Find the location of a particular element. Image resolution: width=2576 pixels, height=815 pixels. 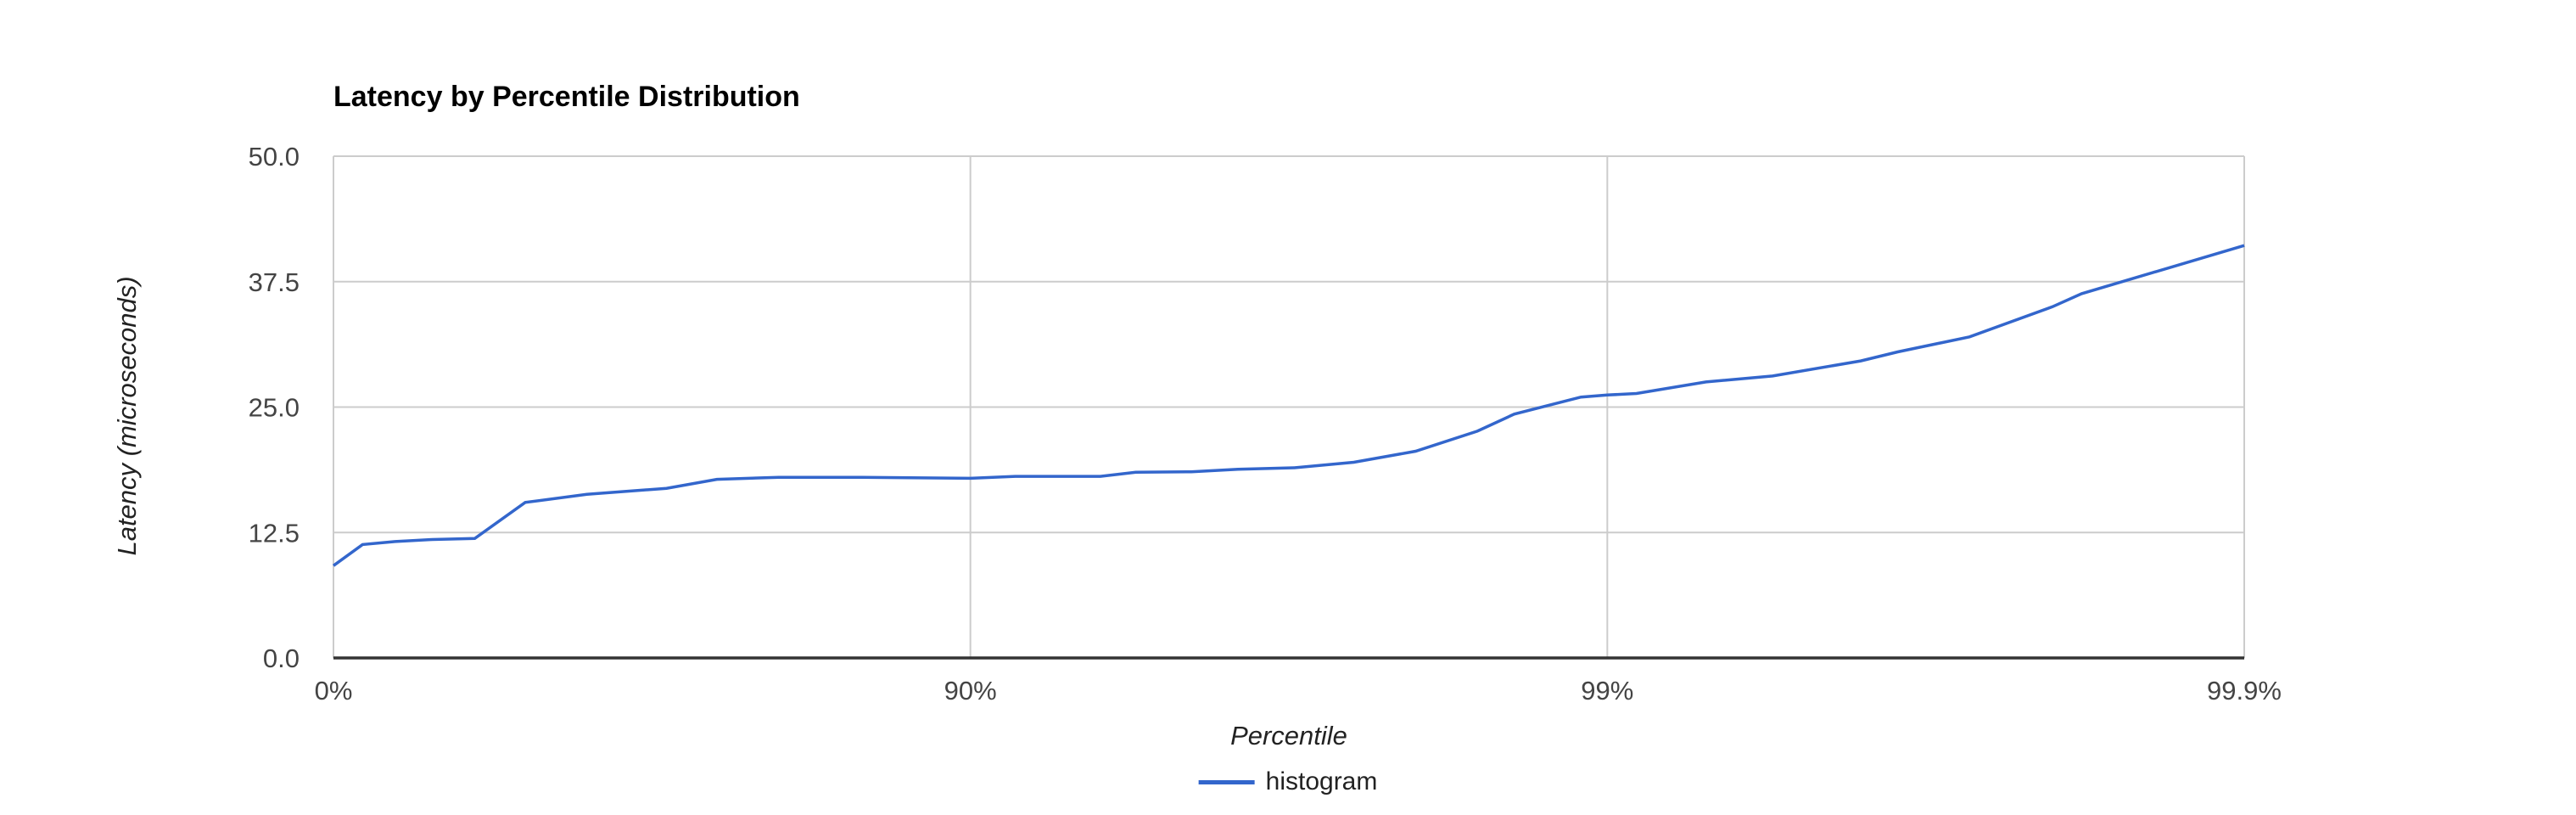

x-tick-label: 99% is located at coordinates (1607, 691).